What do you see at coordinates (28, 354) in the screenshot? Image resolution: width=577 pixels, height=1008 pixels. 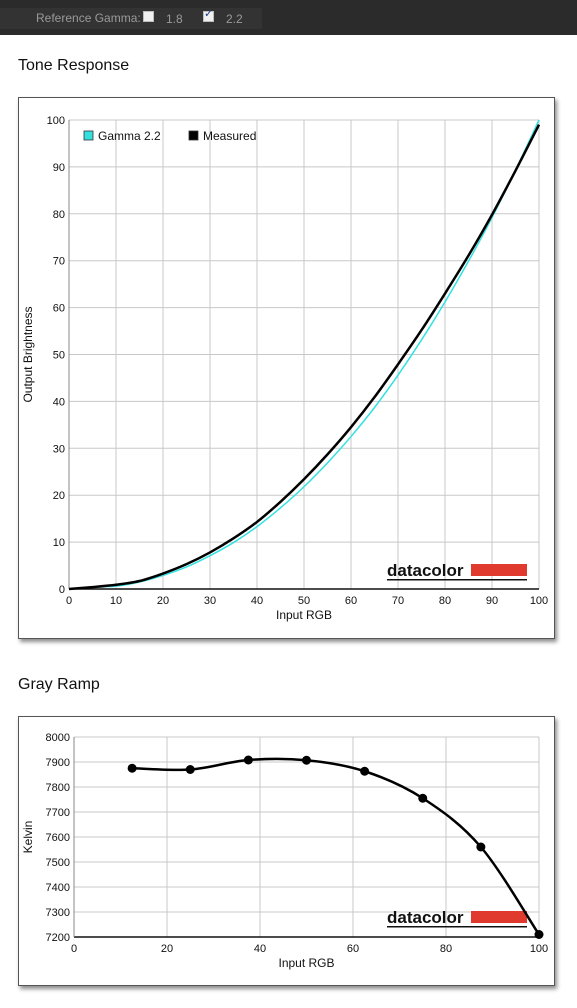 I see `y-axis-label: Output Brightness` at bounding box center [28, 354].